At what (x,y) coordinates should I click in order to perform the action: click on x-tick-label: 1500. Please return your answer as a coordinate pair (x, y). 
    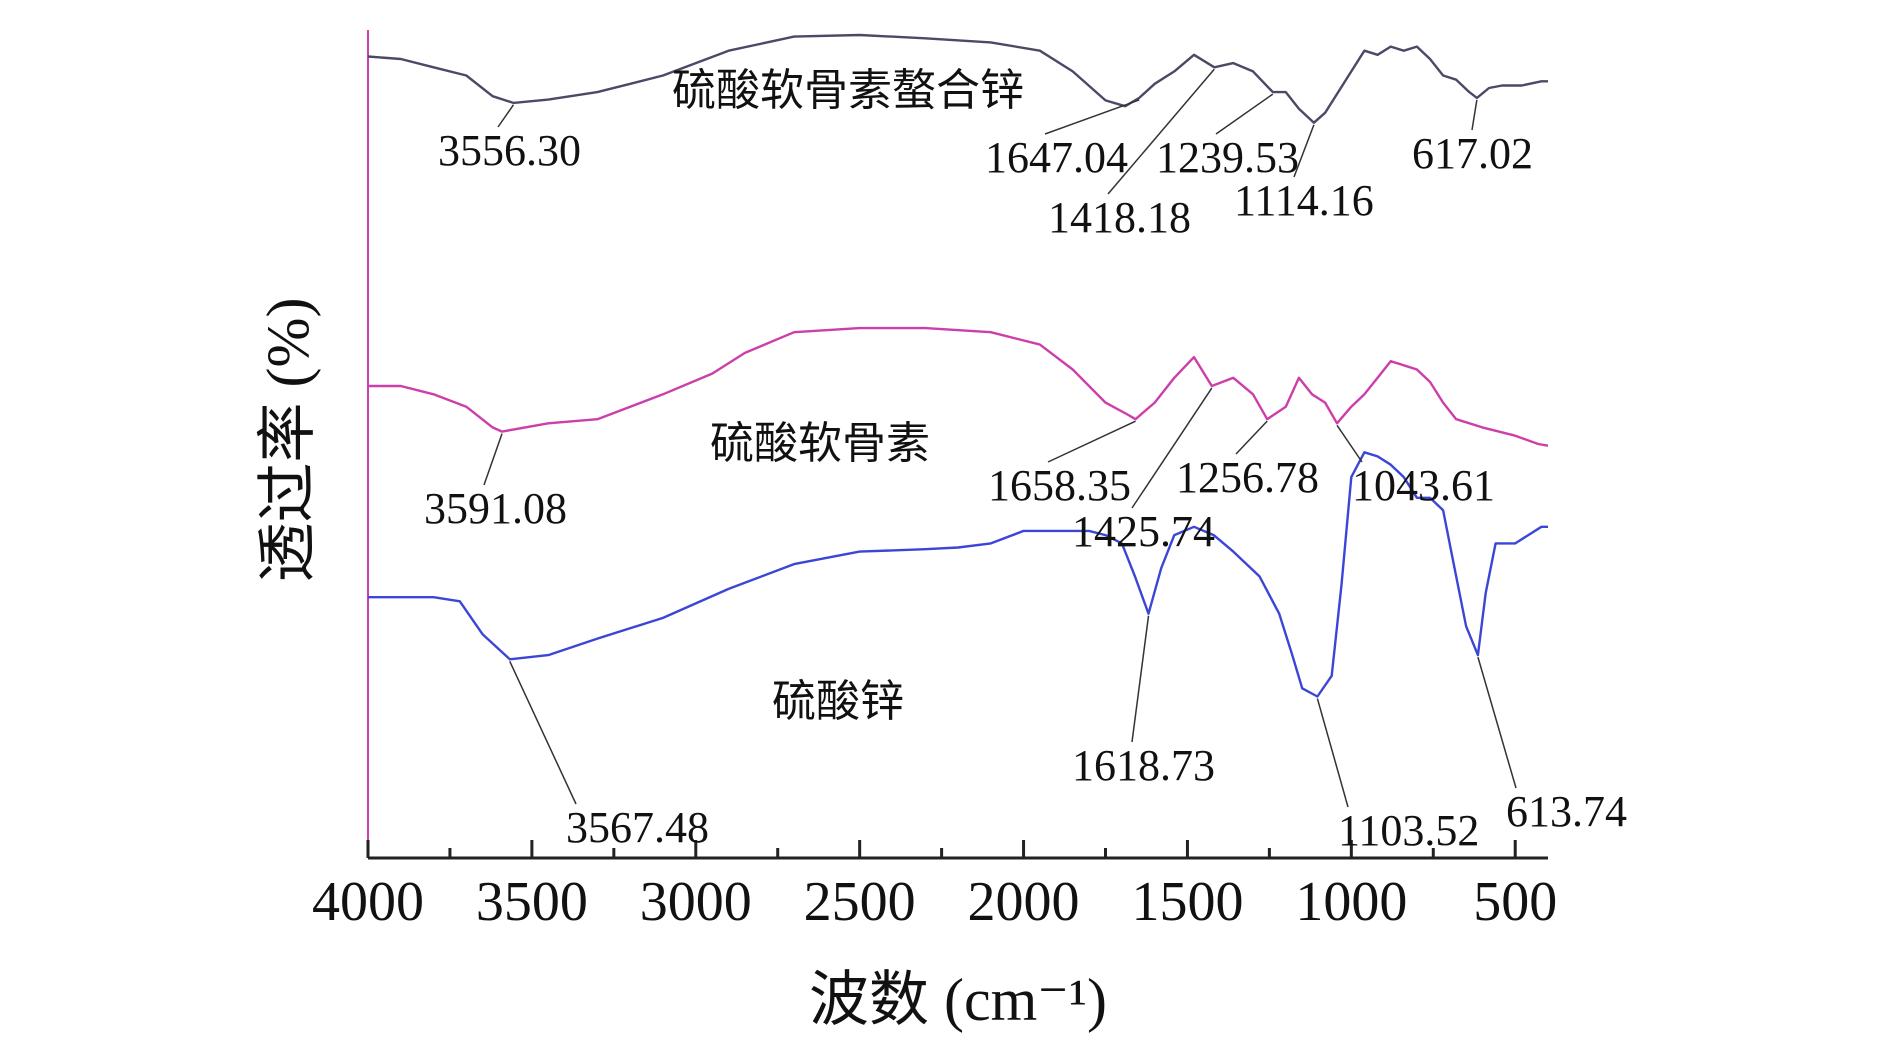
    Looking at the image, I should click on (1187, 902).